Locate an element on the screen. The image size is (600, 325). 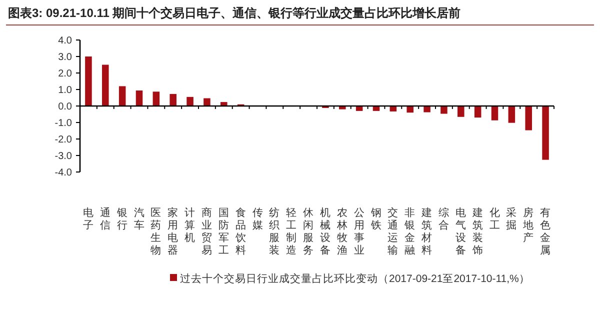
legend-label: 过去十个交易日行业成交量占比环比变动（2017-09-21至2017-10-11,%） is located at coordinates (355, 278).